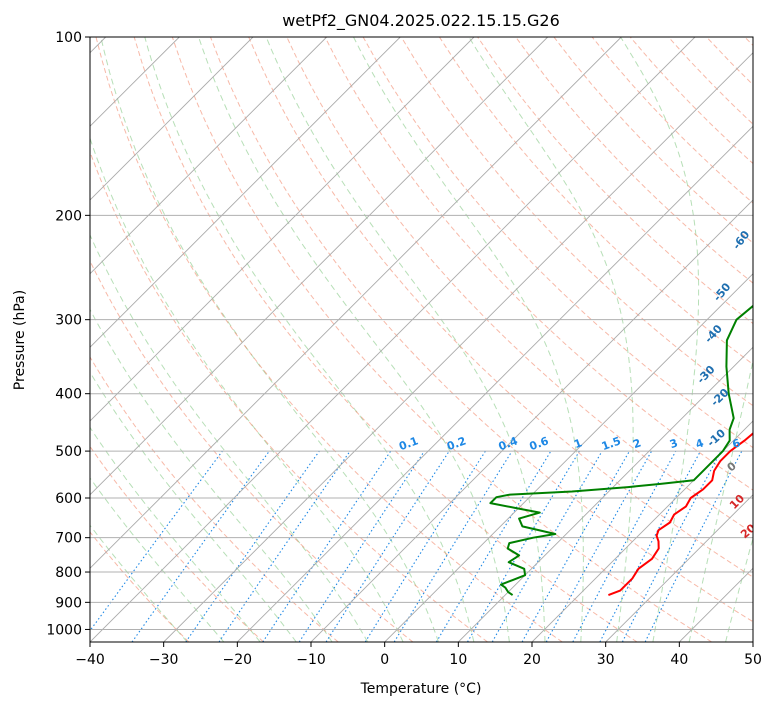 The width and height of the screenshot is (775, 708). What do you see at coordinates (674, 443) in the screenshot?
I see `mixing-ratio-label: 3` at bounding box center [674, 443].